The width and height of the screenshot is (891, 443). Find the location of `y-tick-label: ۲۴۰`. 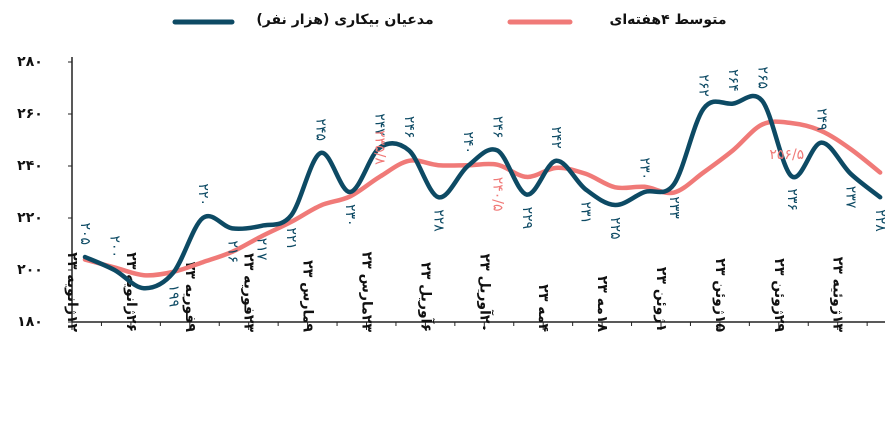

y-tick-label: ۲۴۰ is located at coordinates (30, 166).